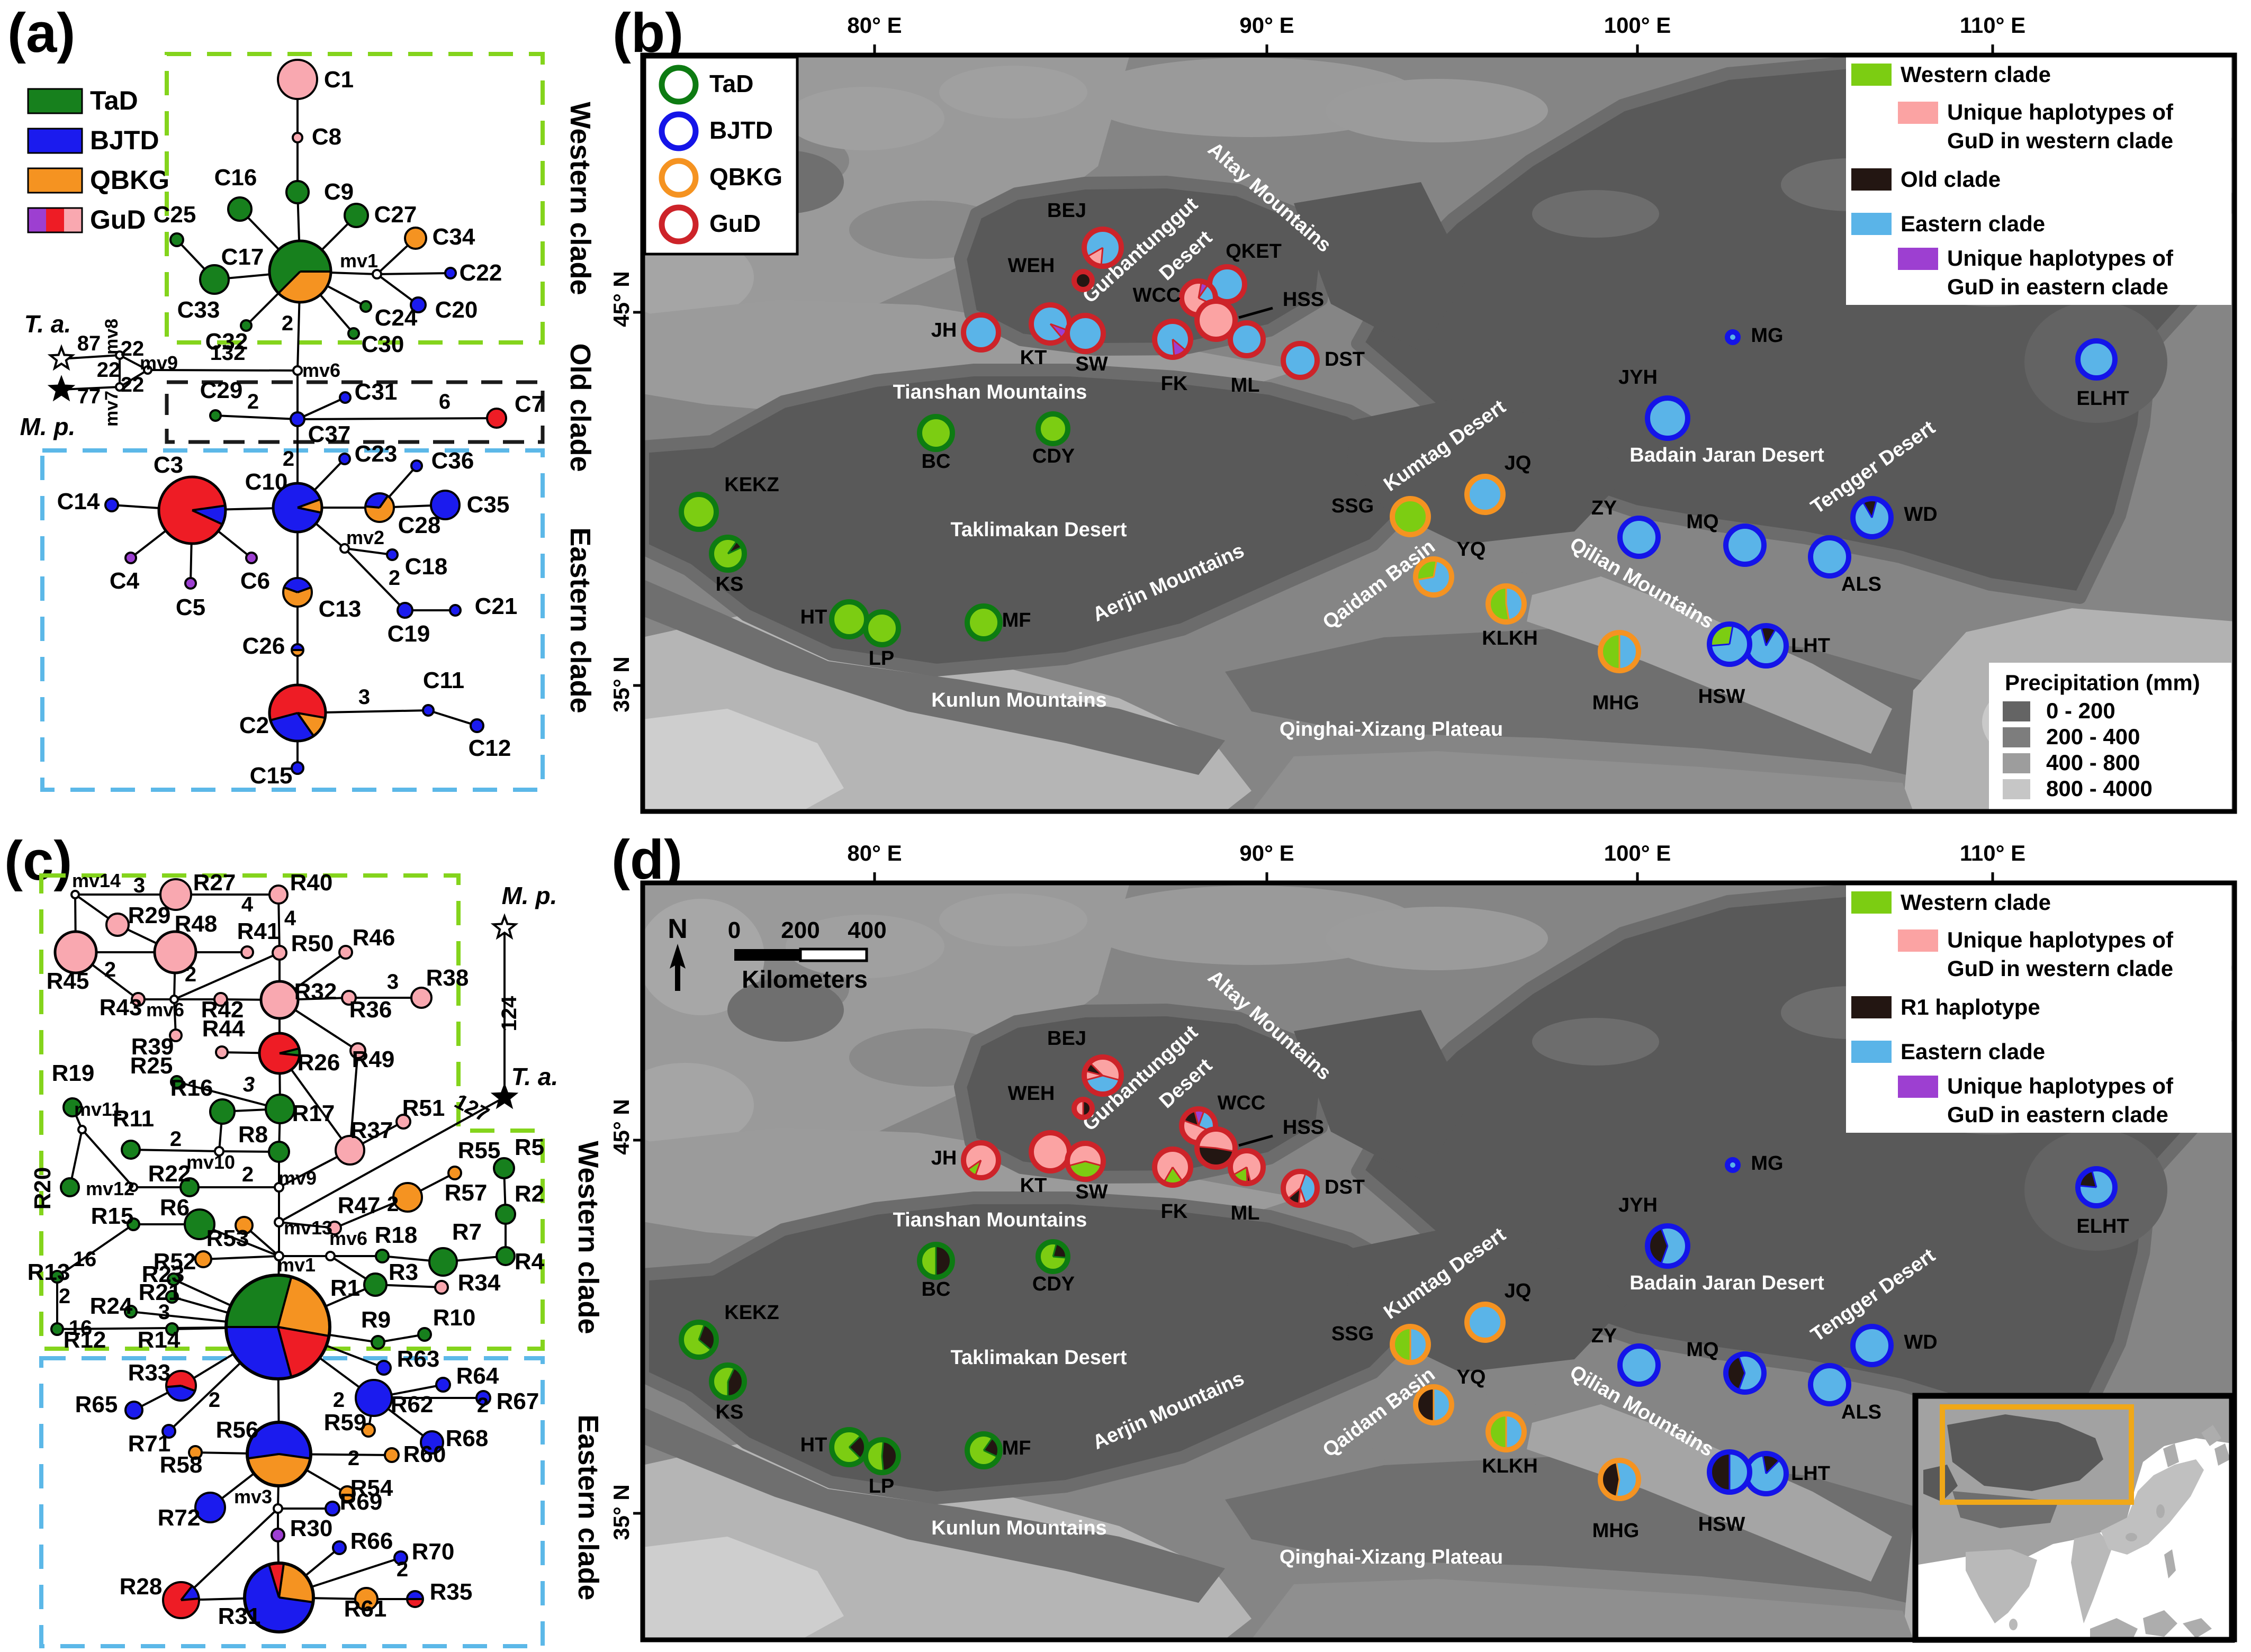 This screenshot has width=2251, height=1652. Describe the element at coordinates (191, 1088) in the screenshot. I see `svg-text: R16` at that location.